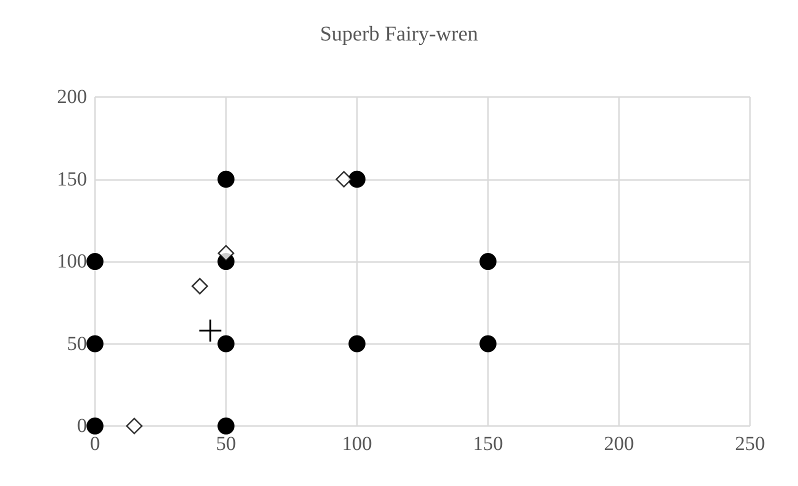 This screenshot has height=486, width=798. Describe the element at coordinates (226, 444) in the screenshot. I see `x-tick-label: 50` at that location.